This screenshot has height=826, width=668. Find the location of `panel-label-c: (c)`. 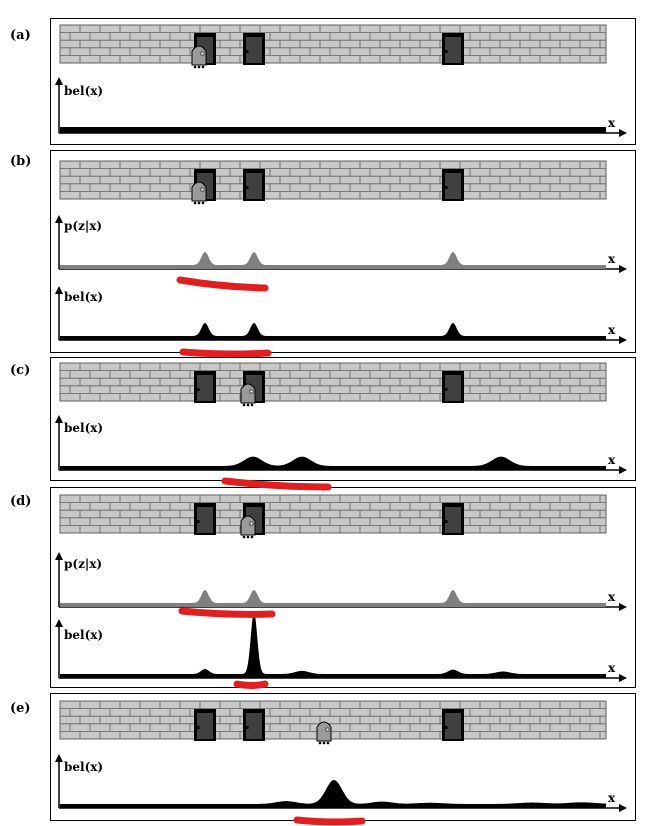

panel-label-c: (c) is located at coordinates (20, 370).